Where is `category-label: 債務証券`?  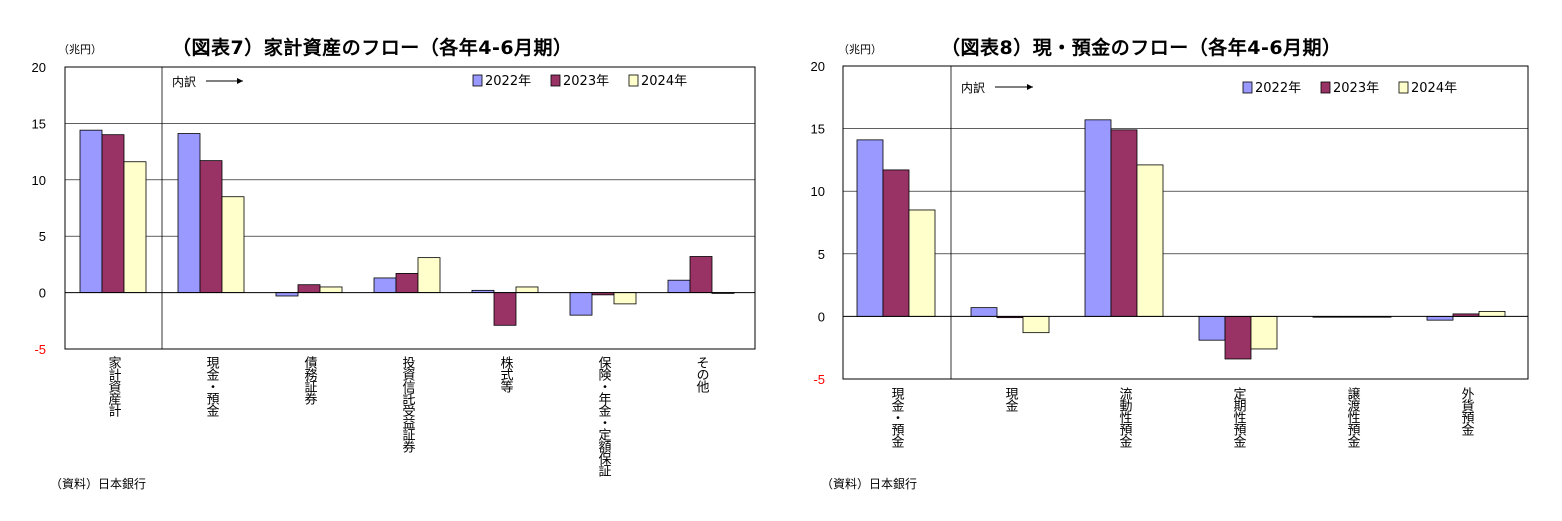 category-label: 債務証券 is located at coordinates (310, 380).